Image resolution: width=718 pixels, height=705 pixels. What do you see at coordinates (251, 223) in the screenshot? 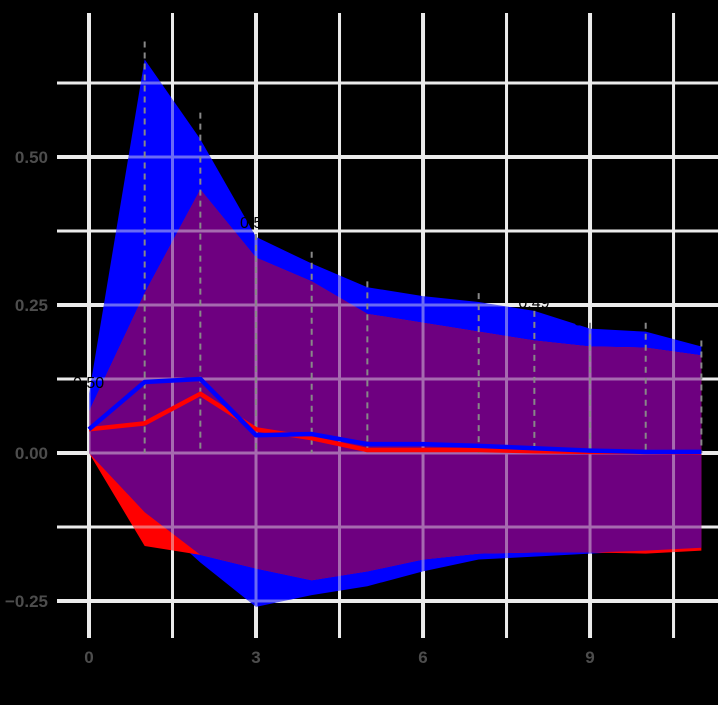
I see `data-label: 0.5` at bounding box center [251, 223].